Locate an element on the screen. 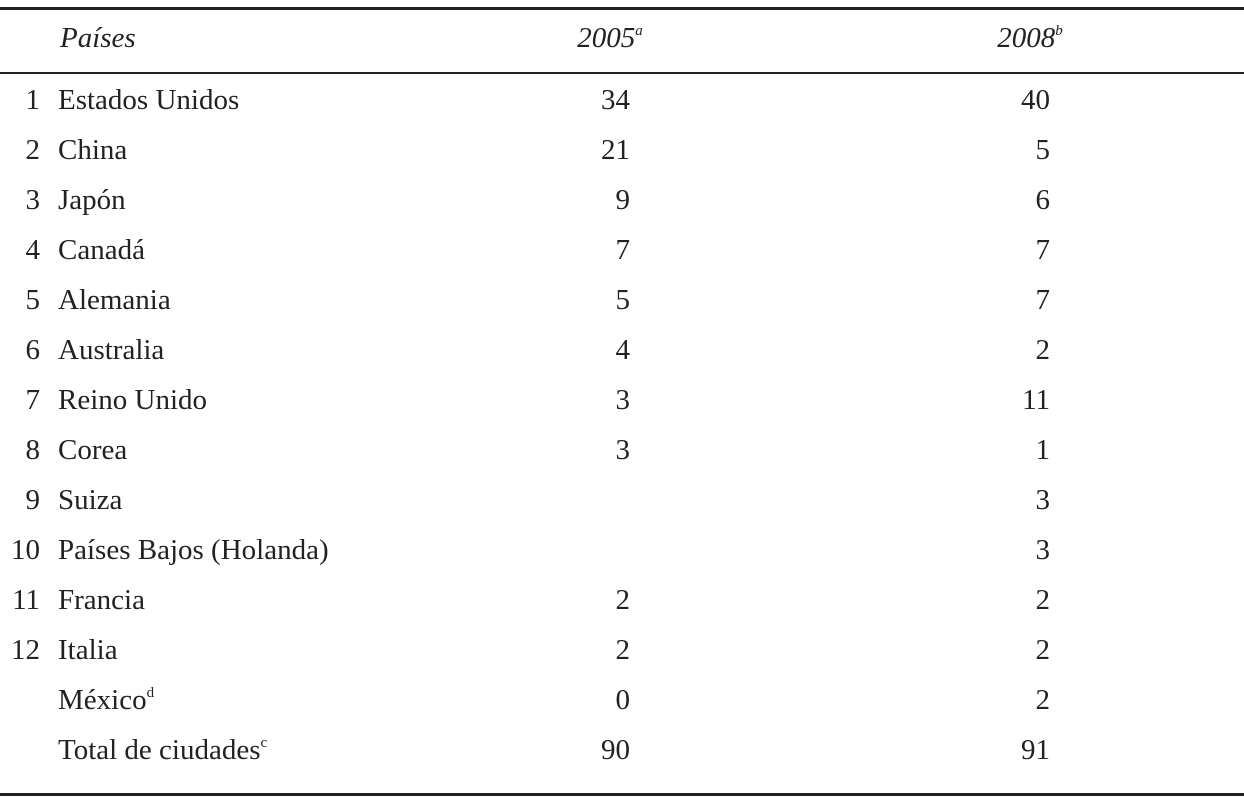 Image resolution: width=1244 pixels, height=798 pixels. value-2008: 40 is located at coordinates (1035, 100).